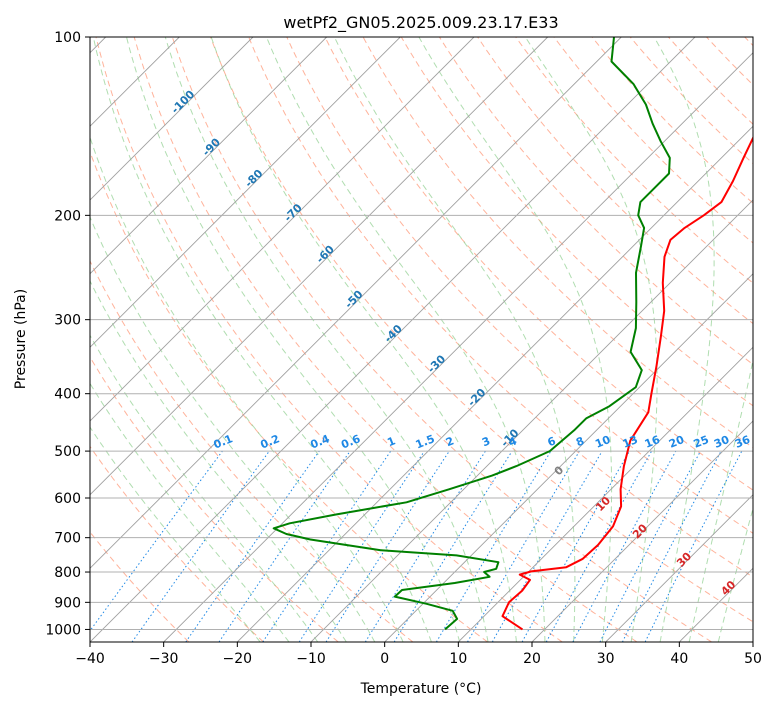 This screenshot has width=775, height=708. Describe the element at coordinates (67, 395) in the screenshot. I see `y-tick-label: 400` at that location.